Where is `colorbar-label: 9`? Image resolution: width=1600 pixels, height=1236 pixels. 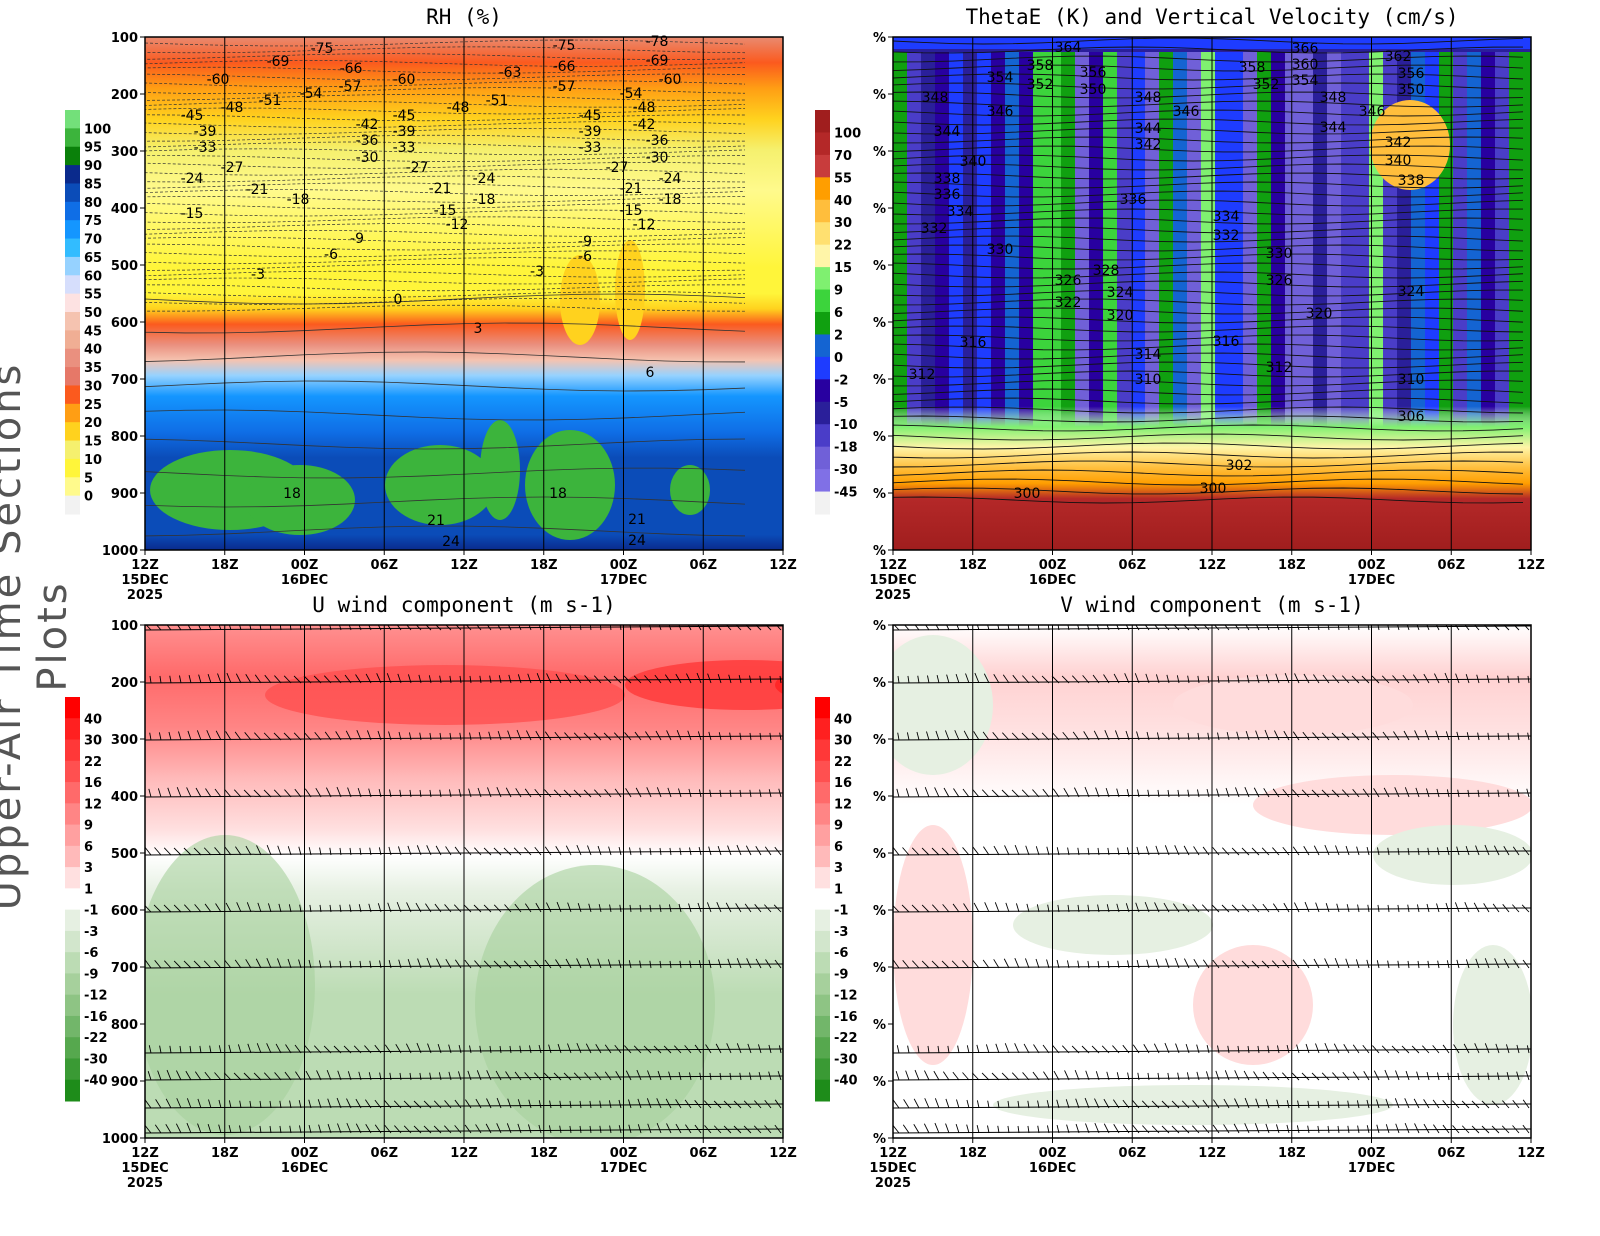
colorbar-label: 9 is located at coordinates (838, 826).